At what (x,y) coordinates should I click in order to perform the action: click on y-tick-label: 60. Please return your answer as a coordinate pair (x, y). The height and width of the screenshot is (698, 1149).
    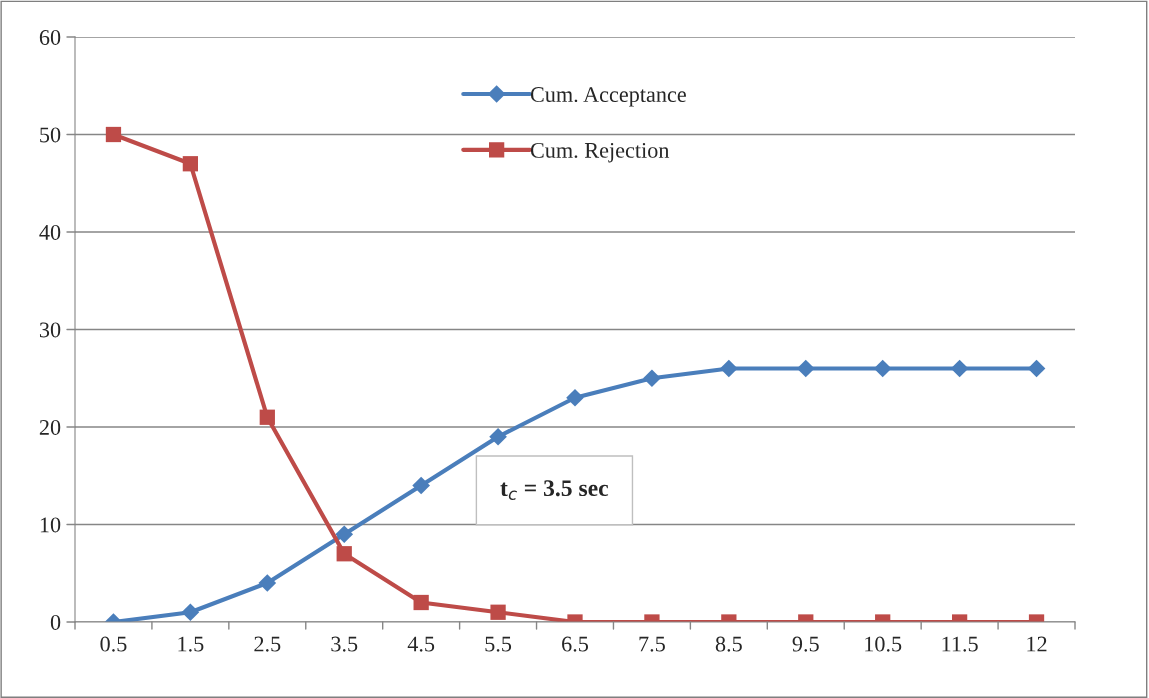
    Looking at the image, I should click on (50, 37).